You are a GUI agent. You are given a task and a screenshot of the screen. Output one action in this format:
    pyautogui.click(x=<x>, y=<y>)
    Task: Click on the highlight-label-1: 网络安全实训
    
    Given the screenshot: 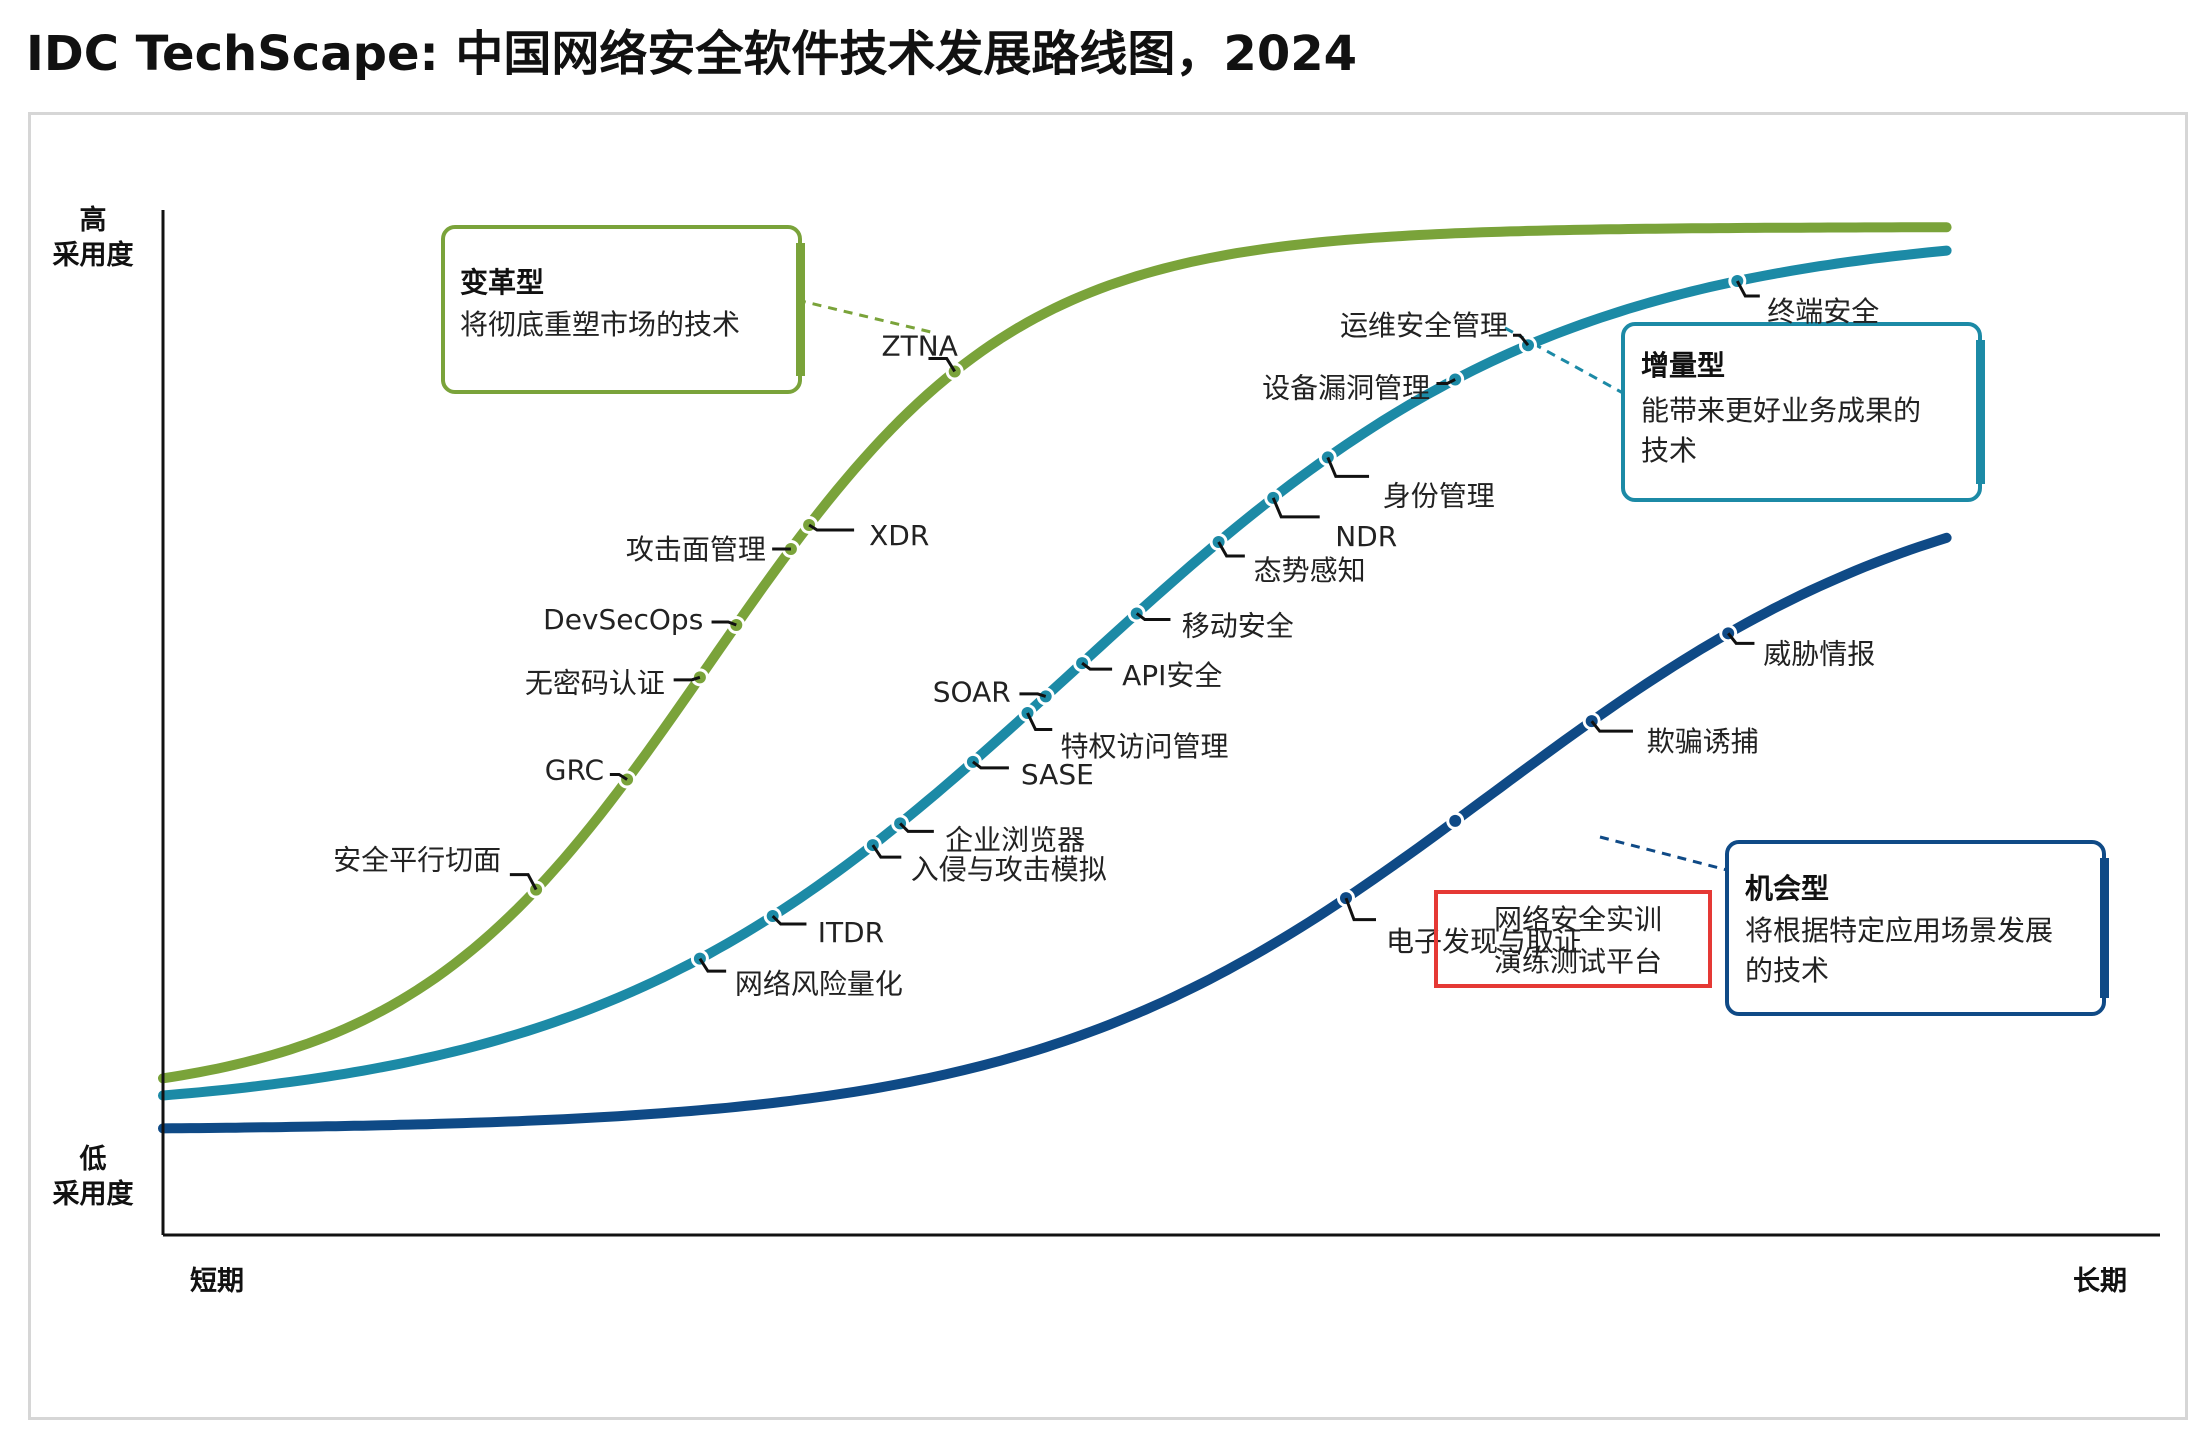 What is the action you would take?
    pyautogui.click(x=1578, y=919)
    